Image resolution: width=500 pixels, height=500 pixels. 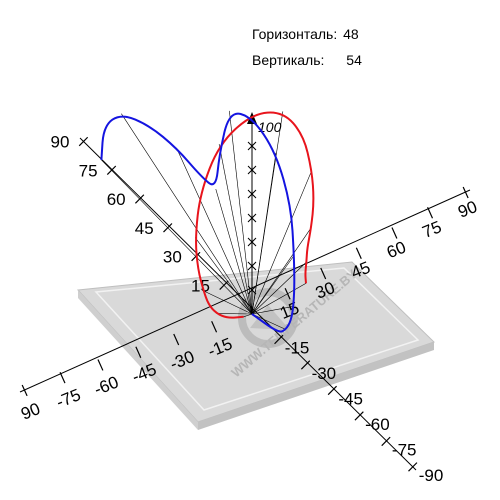 I want to click on horizontal-readout: Горизонталь: 48, so click(x=305, y=34).